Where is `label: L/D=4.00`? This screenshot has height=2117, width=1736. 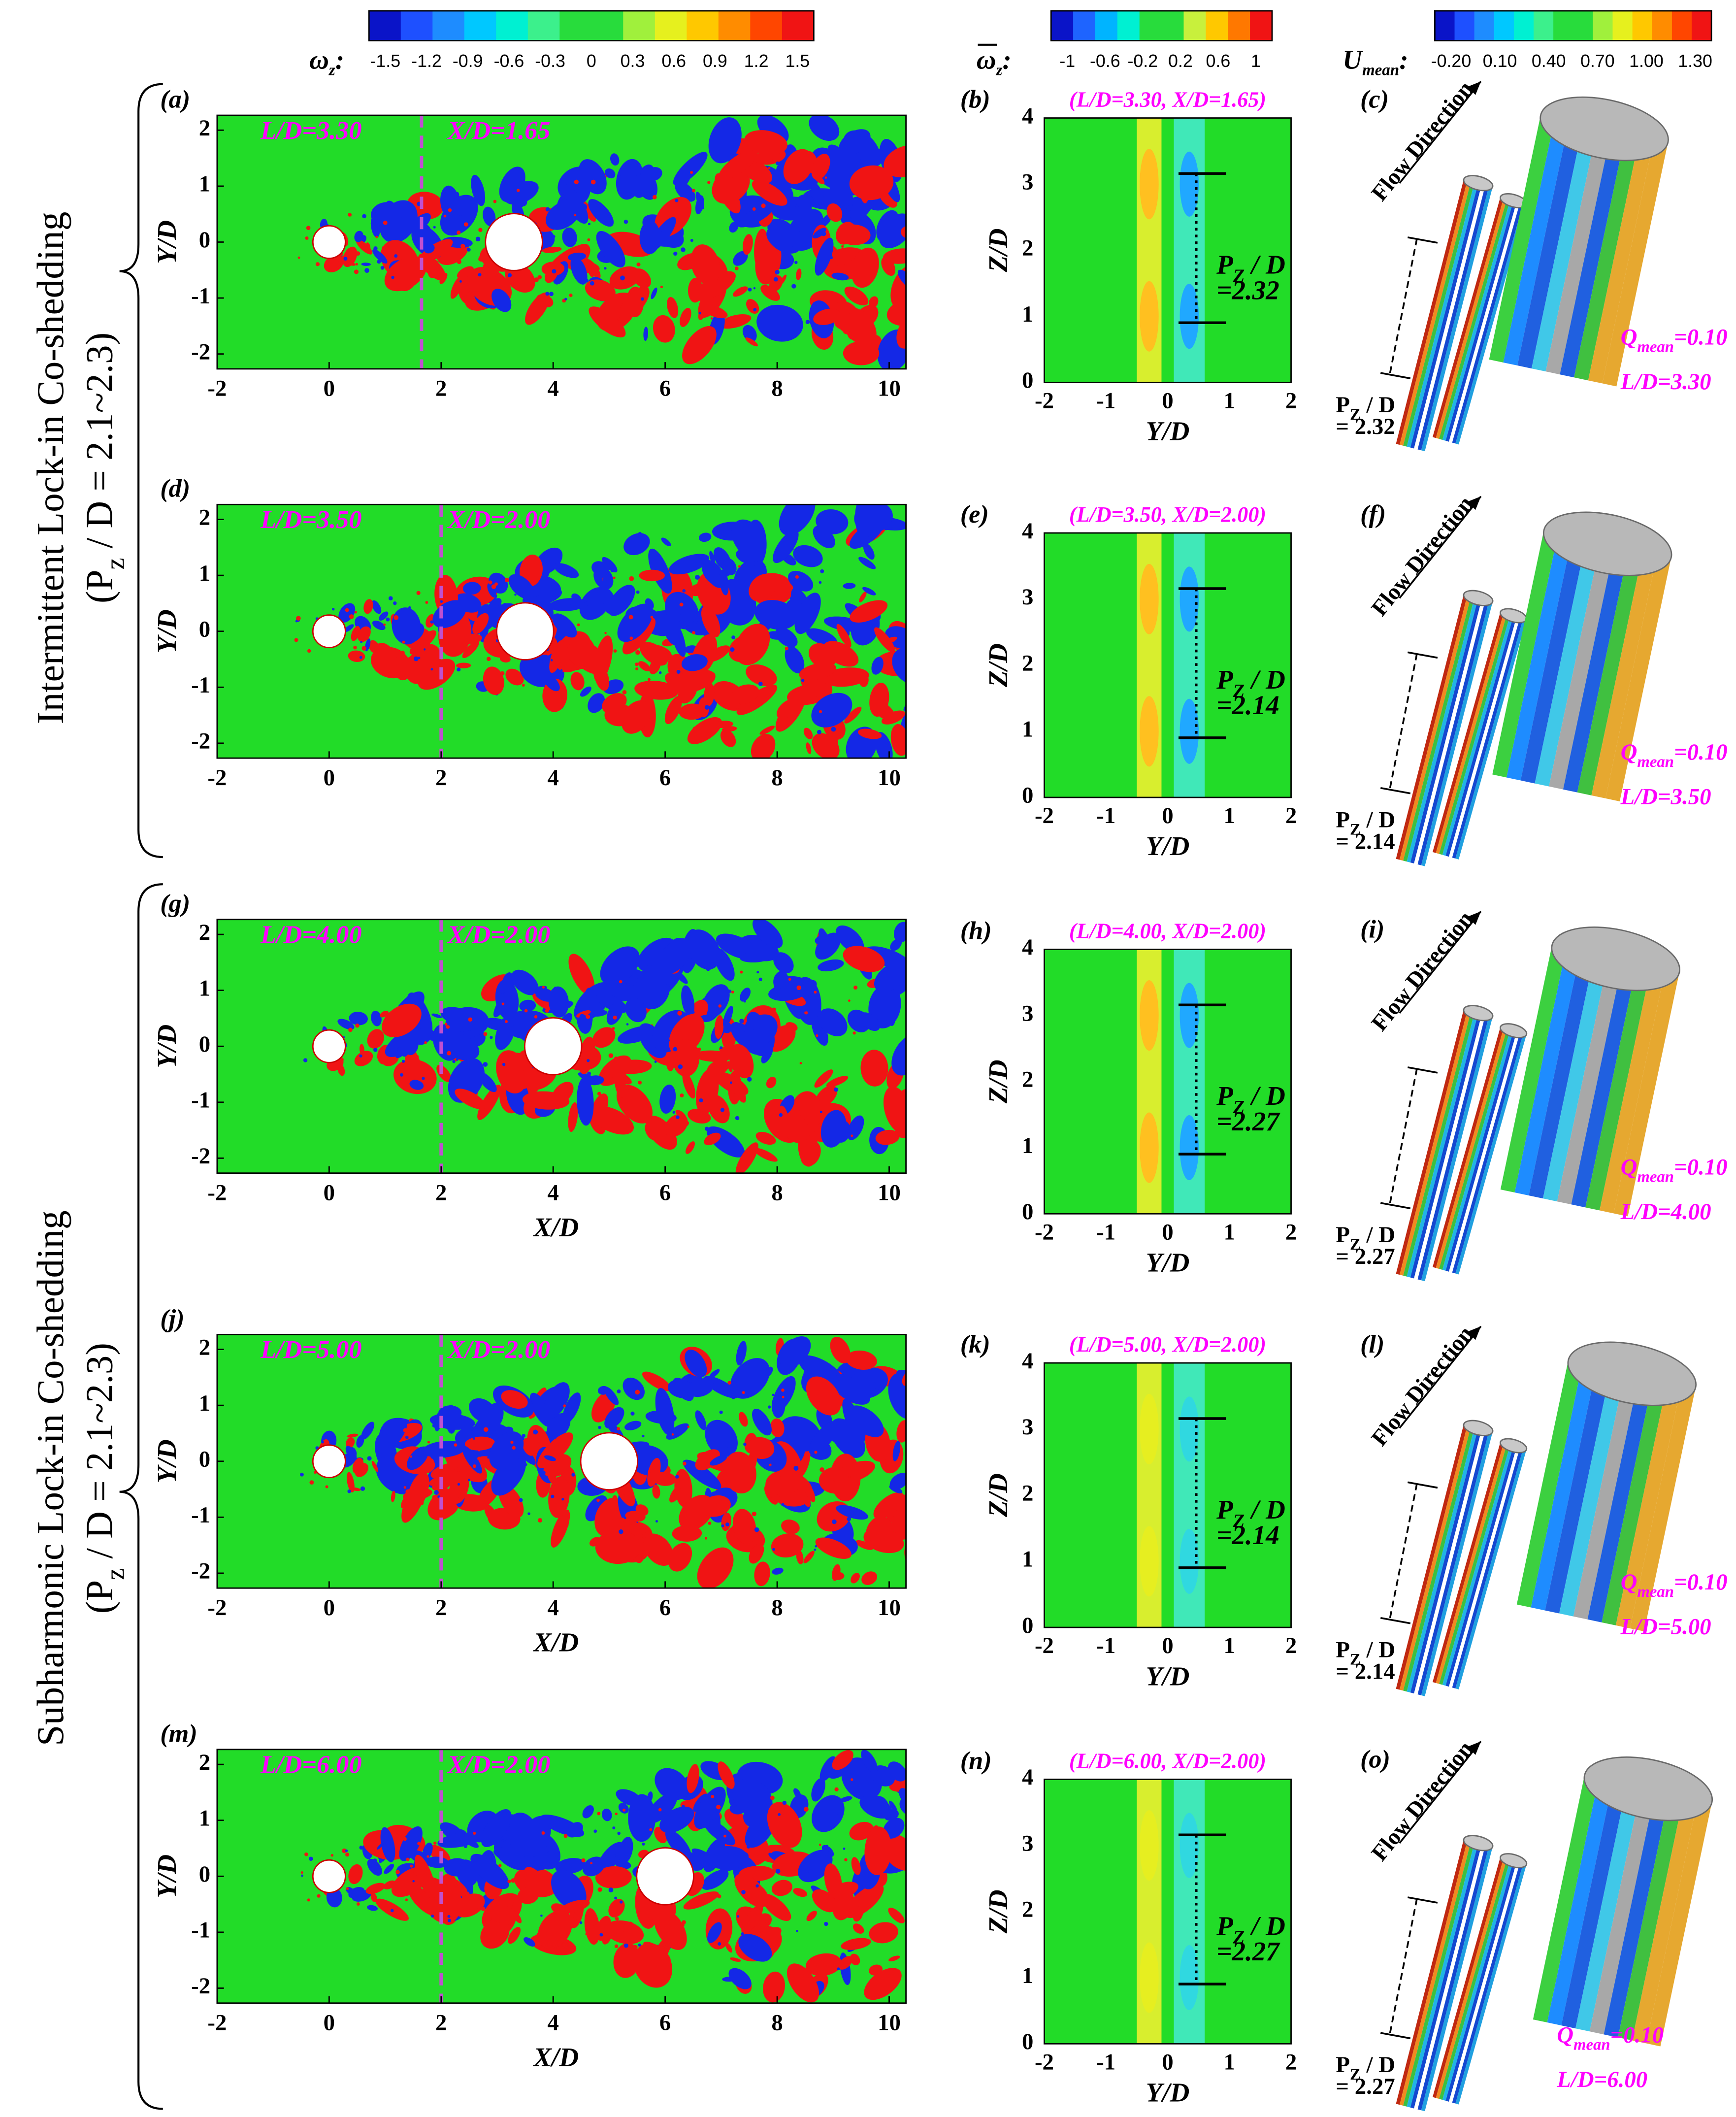 label: L/D=4.00 is located at coordinates (1665, 1212).